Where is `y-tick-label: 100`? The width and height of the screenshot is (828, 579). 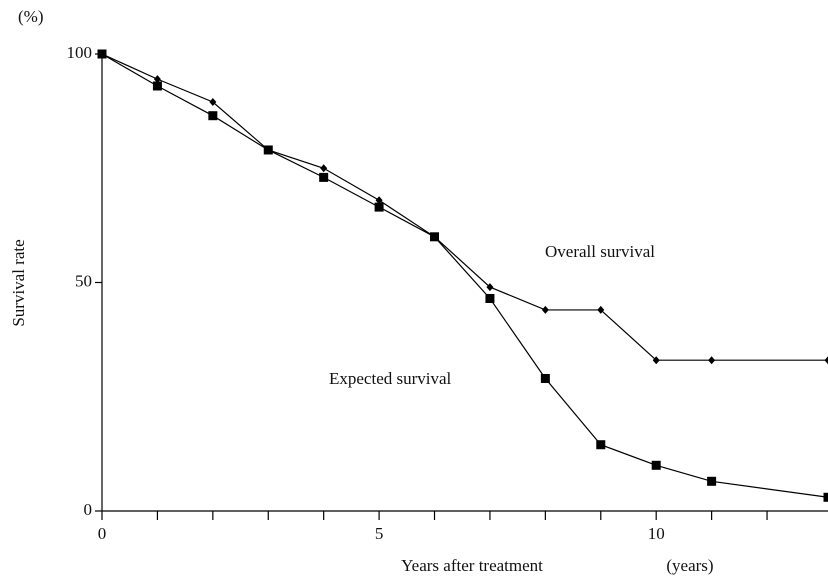
y-tick-label: 100 is located at coordinates (80, 52).